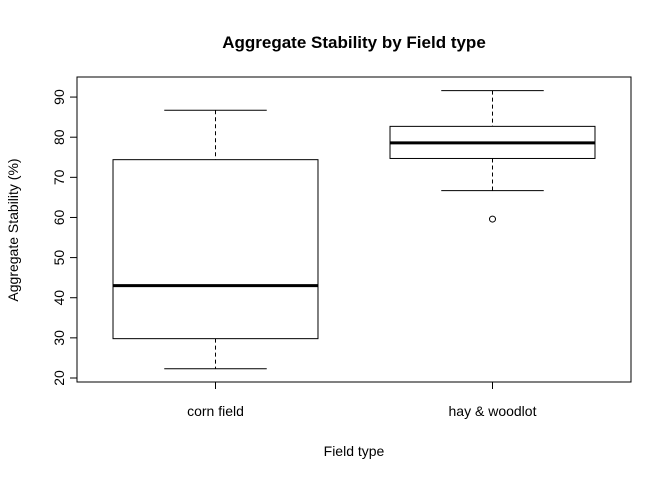  What do you see at coordinates (354, 42) in the screenshot?
I see `chart-title: Aggregate Stability by Field type` at bounding box center [354, 42].